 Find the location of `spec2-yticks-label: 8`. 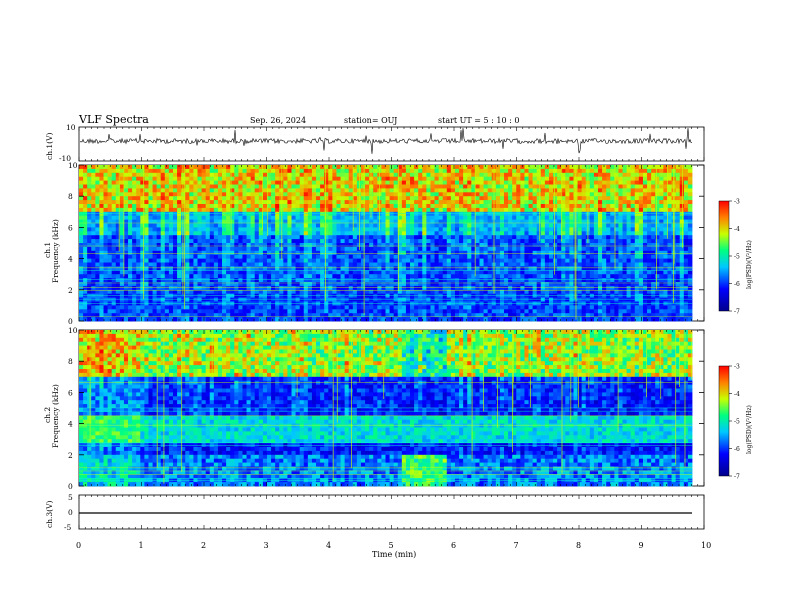

spec2-yticks-label: 8 is located at coordinates (70, 361).